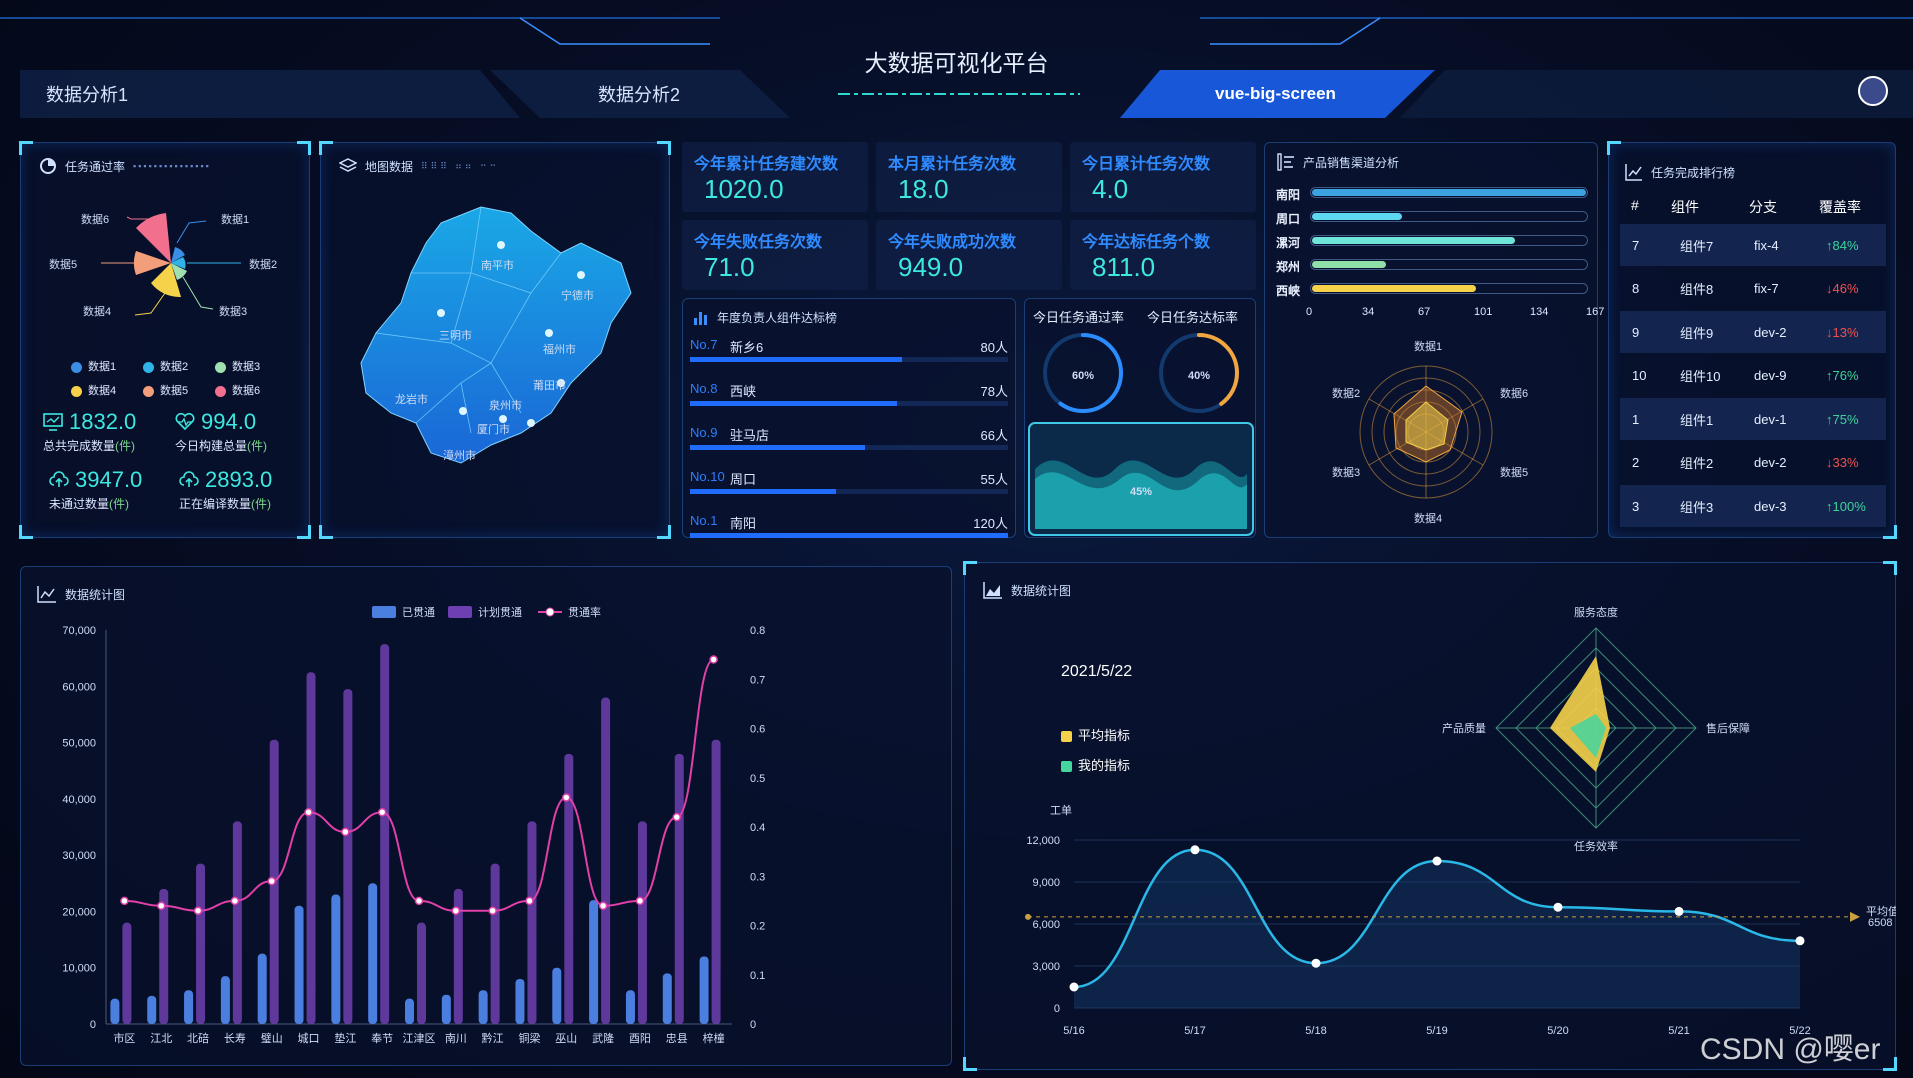 This screenshot has height=1078, width=1913. Describe the element at coordinates (559, 349) in the screenshot. I see `map-city-fuzhou: 福州市` at that location.